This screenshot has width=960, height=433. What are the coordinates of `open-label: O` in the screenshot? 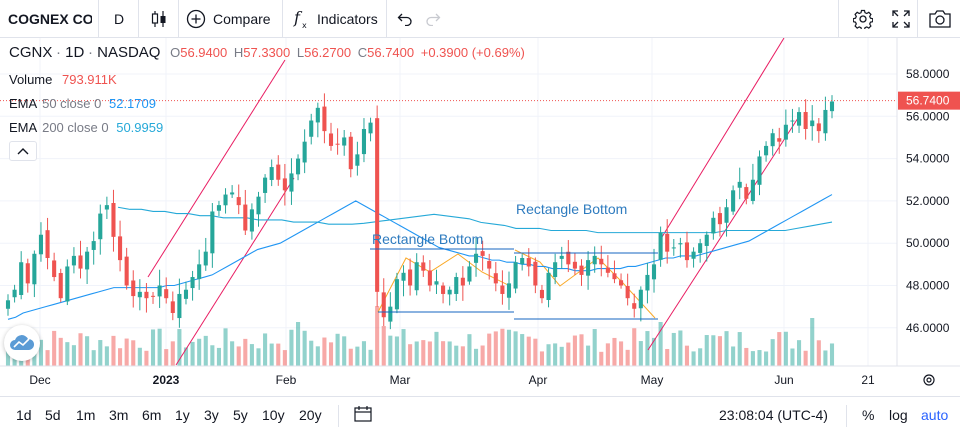 It's located at (175, 52).